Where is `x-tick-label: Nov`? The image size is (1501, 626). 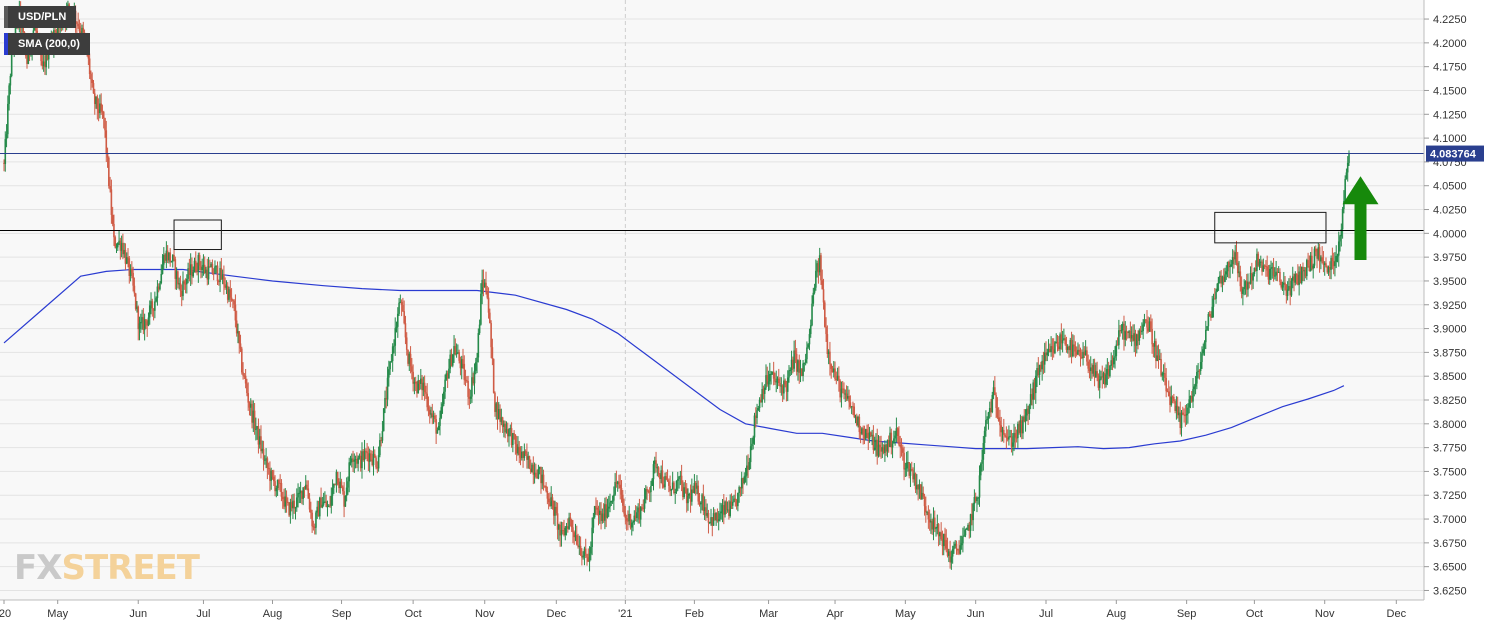 x-tick-label: Nov is located at coordinates (1325, 614).